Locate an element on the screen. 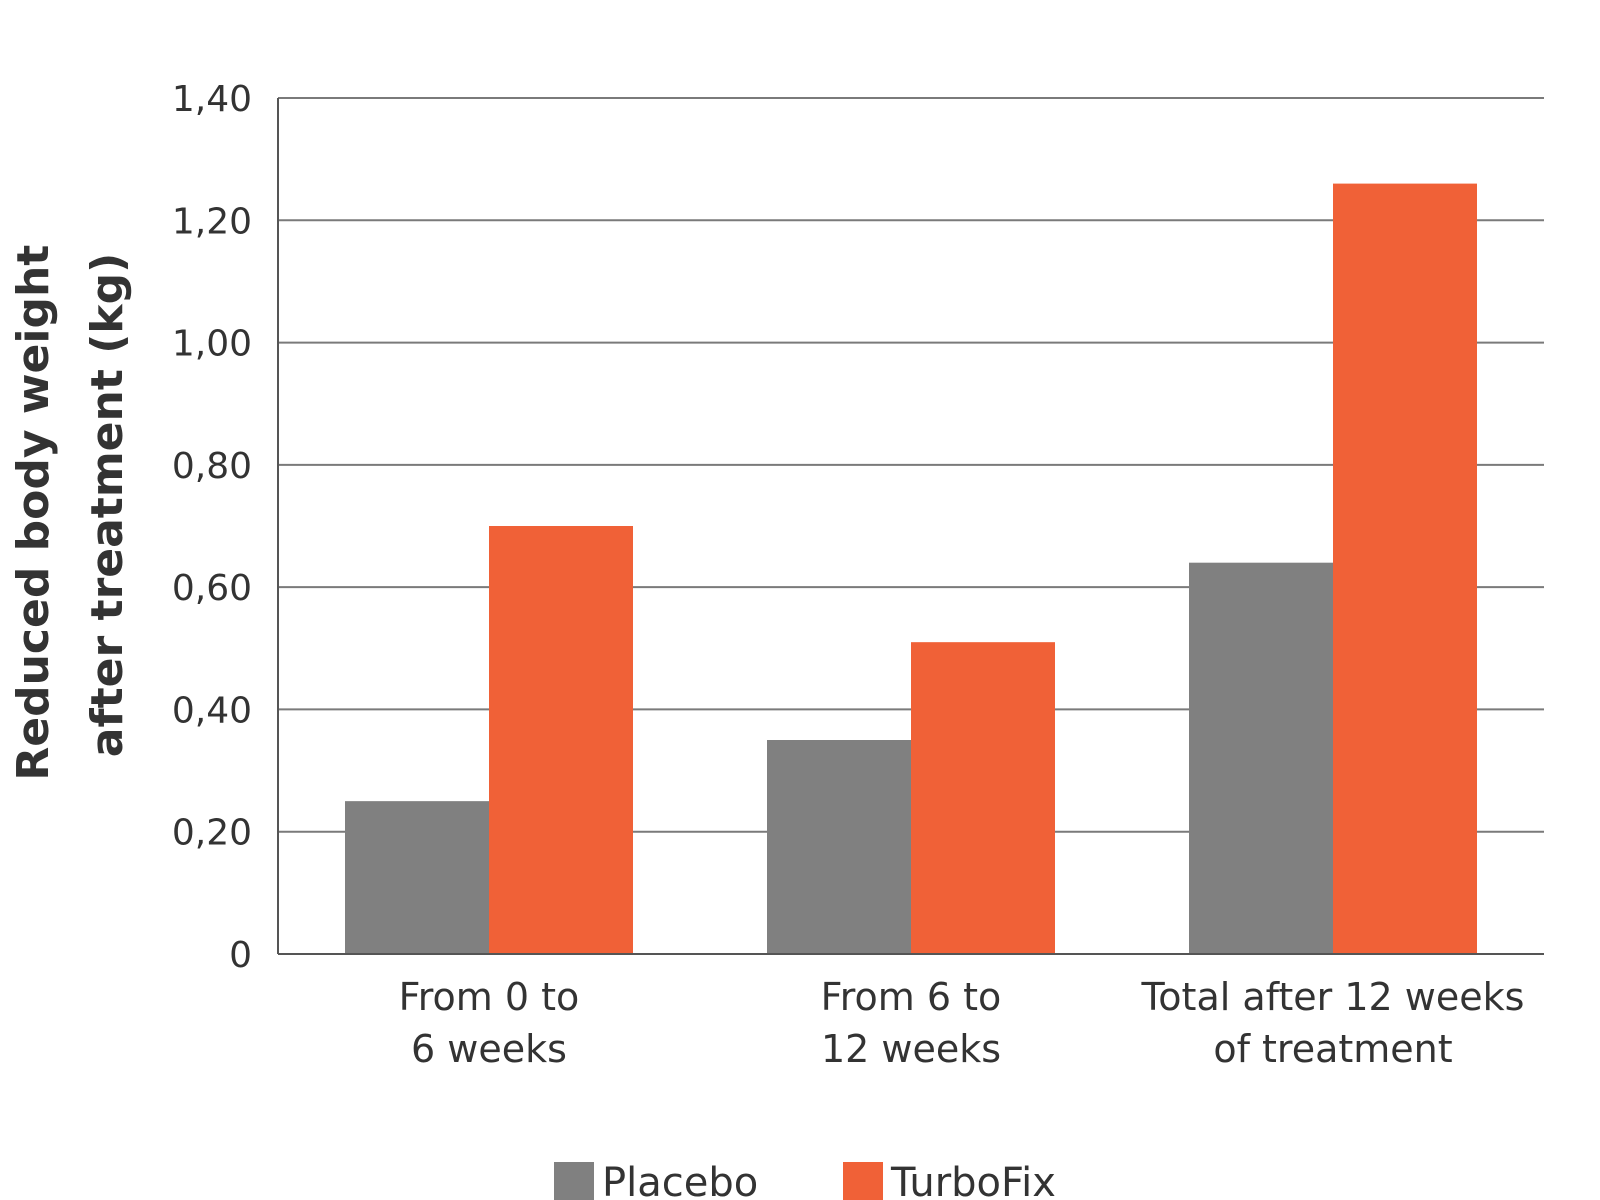 Image resolution: width=1600 pixels, height=1200 pixels. legend-label-turbofix: TurboFix is located at coordinates (973, 1180).